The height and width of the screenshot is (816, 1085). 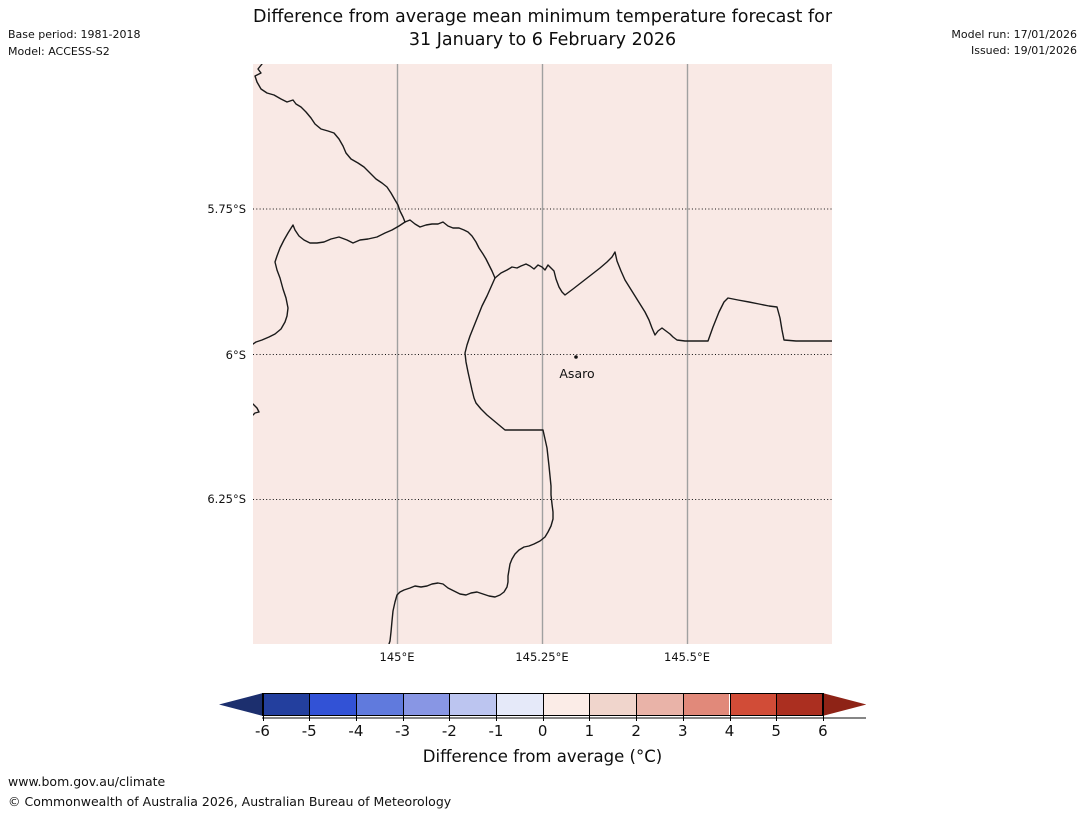 What do you see at coordinates (59, 51) in the screenshot?
I see `model-text: Model: ACCESS-S2` at bounding box center [59, 51].